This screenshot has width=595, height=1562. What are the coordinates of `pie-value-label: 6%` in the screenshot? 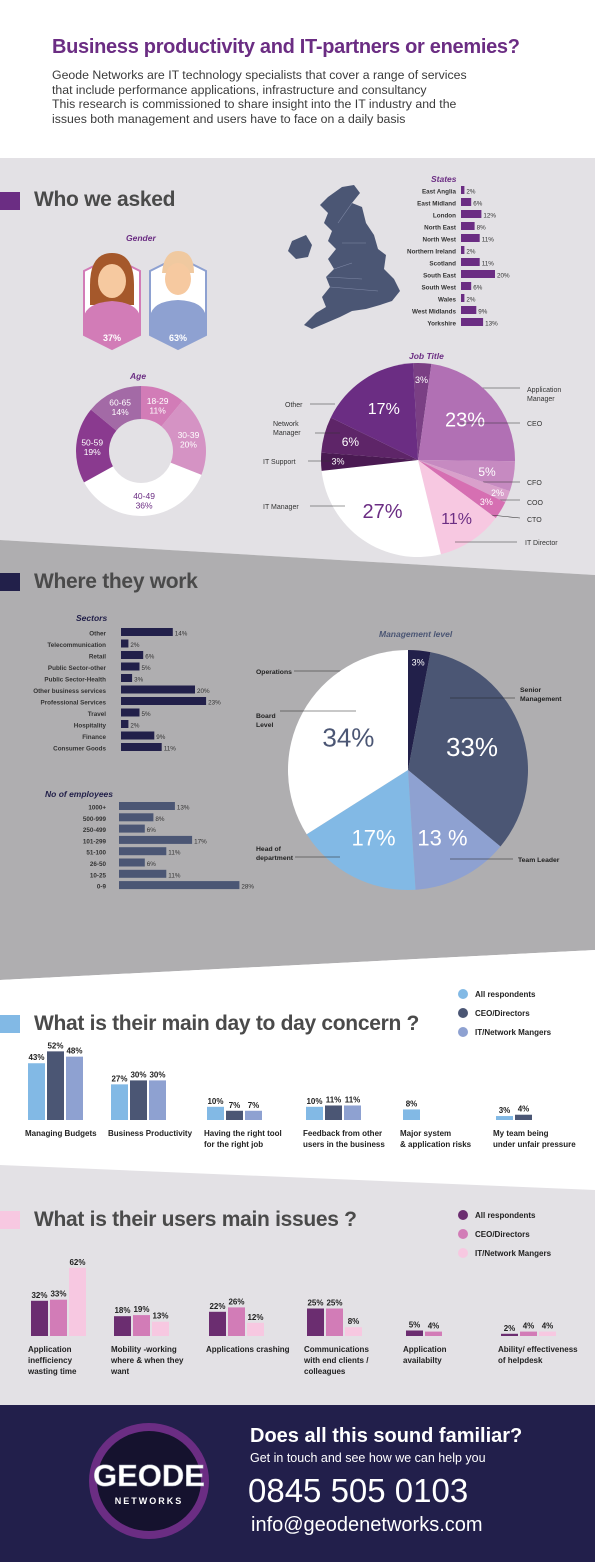 It's located at (351, 442).